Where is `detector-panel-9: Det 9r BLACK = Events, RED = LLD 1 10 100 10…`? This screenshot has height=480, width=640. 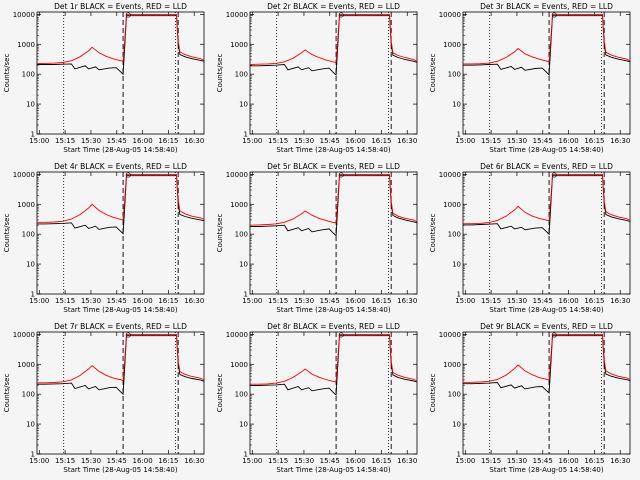 detector-panel-9: Det 9r BLACK = Events, RED = LLD 1 10 100 10… is located at coordinates (530, 398).